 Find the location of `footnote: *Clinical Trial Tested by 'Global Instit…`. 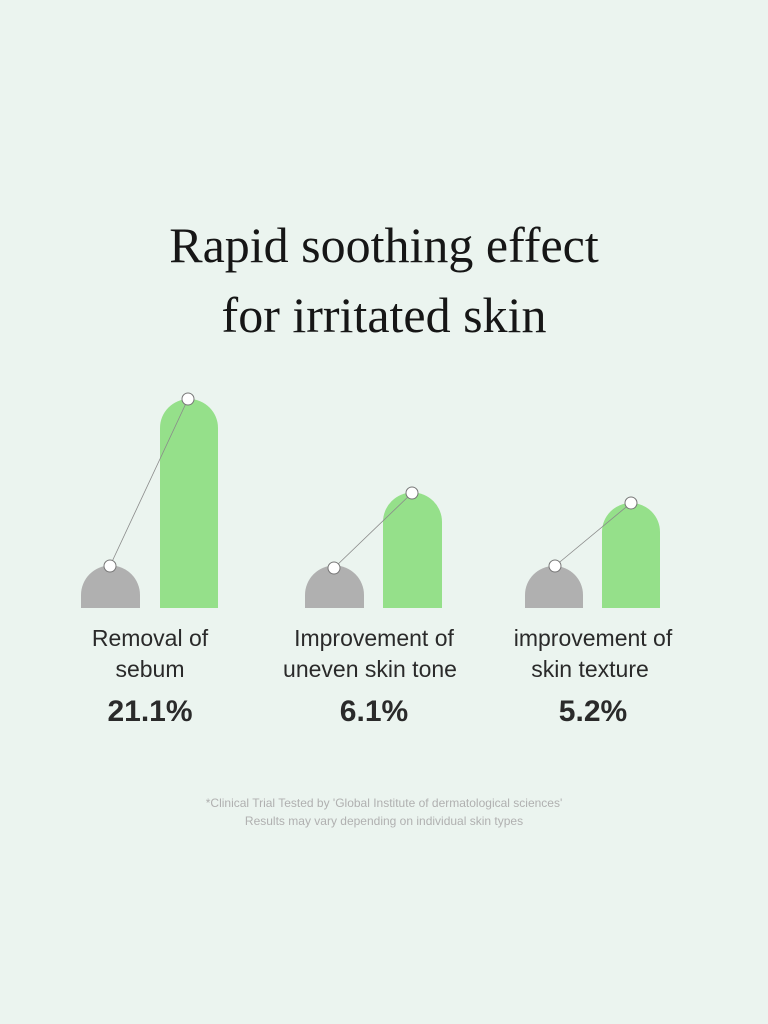

footnote: *Clinical Trial Tested by 'Global Instit… is located at coordinates (384, 803).